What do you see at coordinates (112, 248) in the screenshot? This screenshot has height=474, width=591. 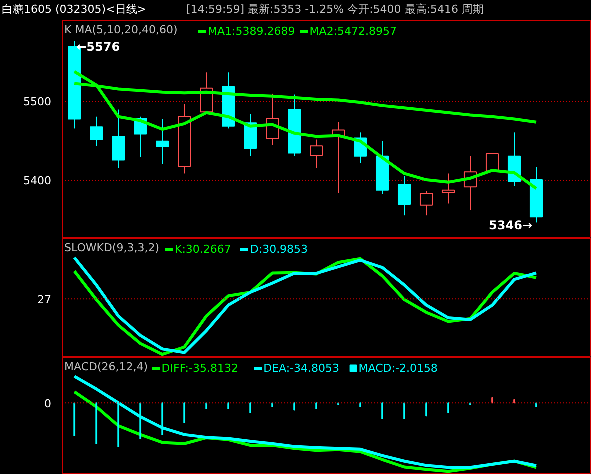 I see `legend-title: SLOWKD(9,3,3,2)` at bounding box center [112, 248].